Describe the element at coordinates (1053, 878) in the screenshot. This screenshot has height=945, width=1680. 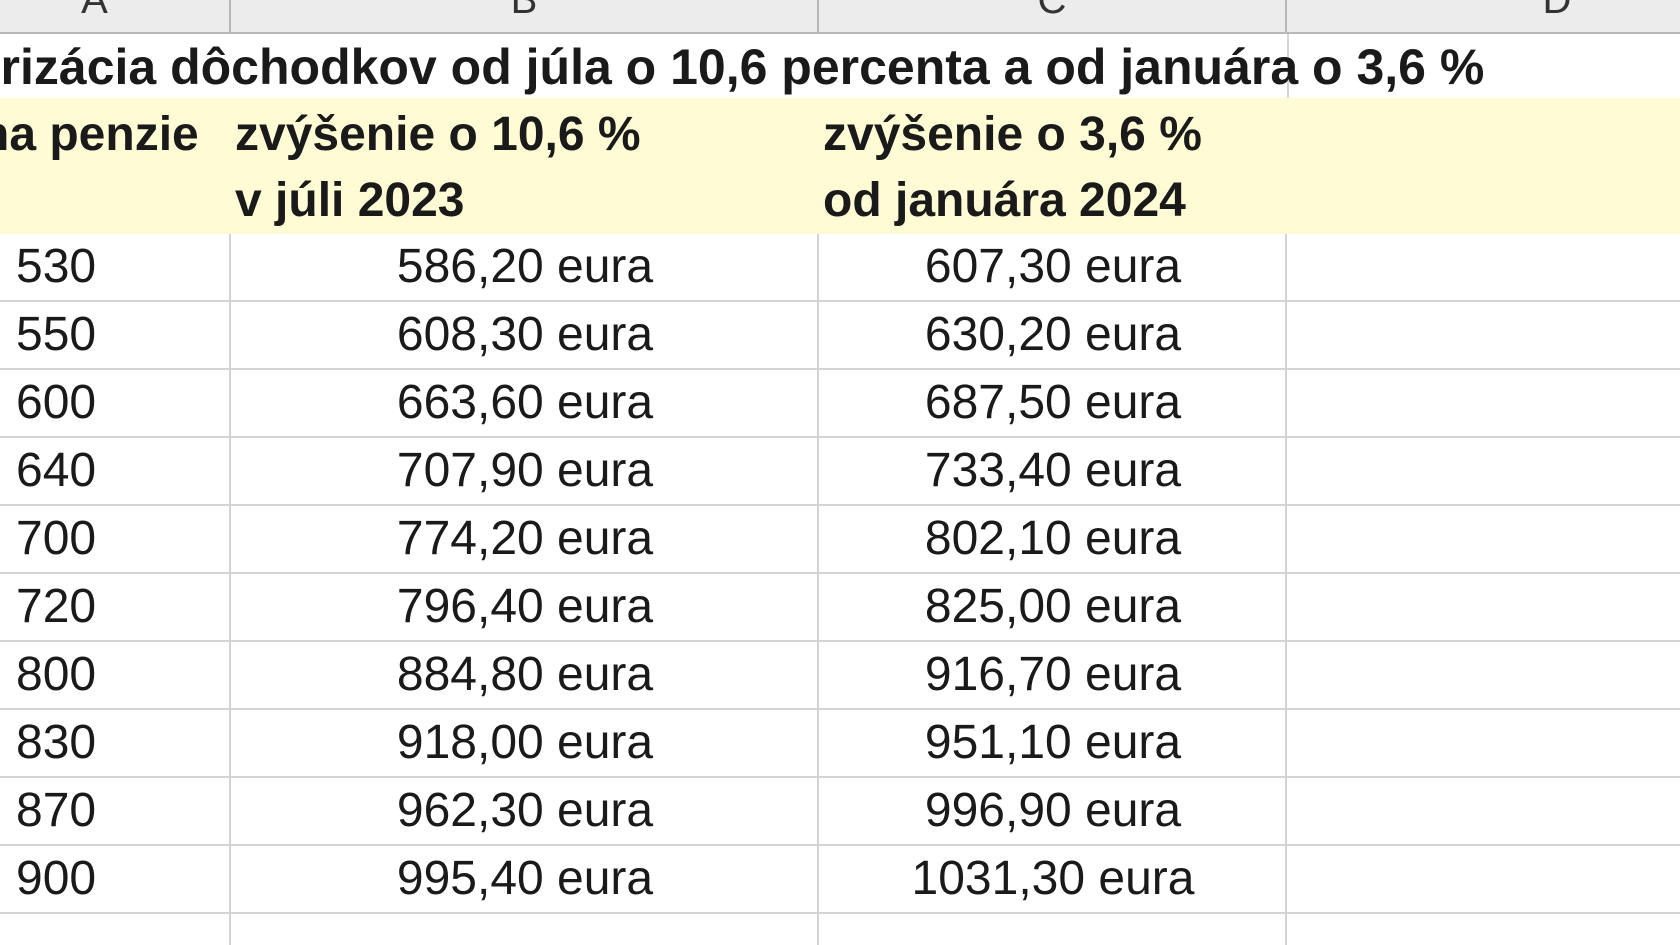
I see `cell-c: 1031,30 eura` at that location.